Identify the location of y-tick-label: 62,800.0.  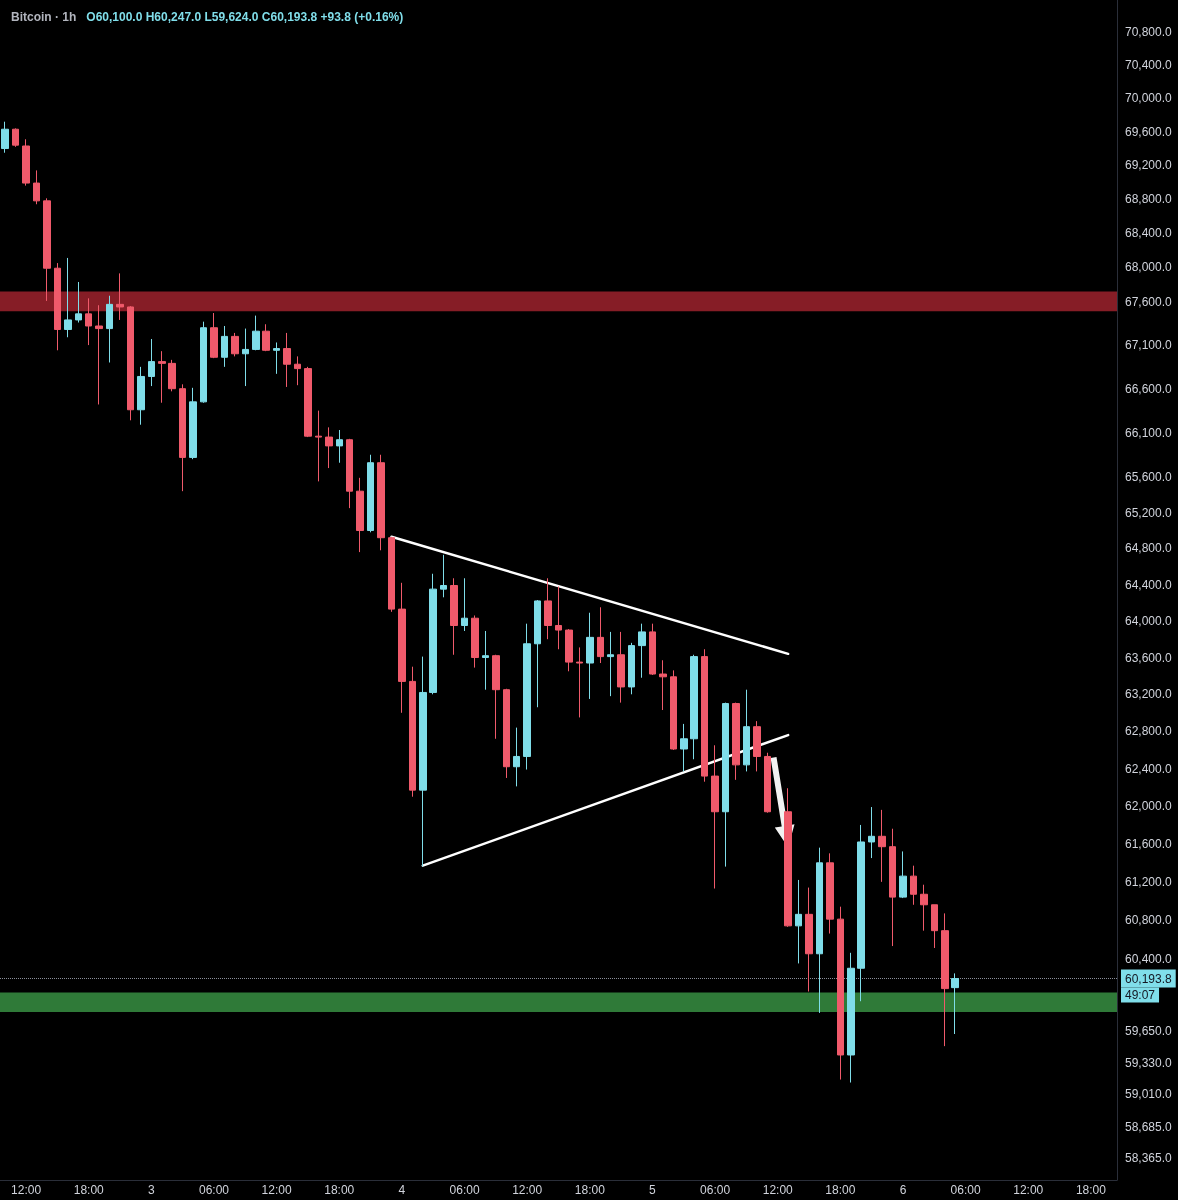
(1149, 731).